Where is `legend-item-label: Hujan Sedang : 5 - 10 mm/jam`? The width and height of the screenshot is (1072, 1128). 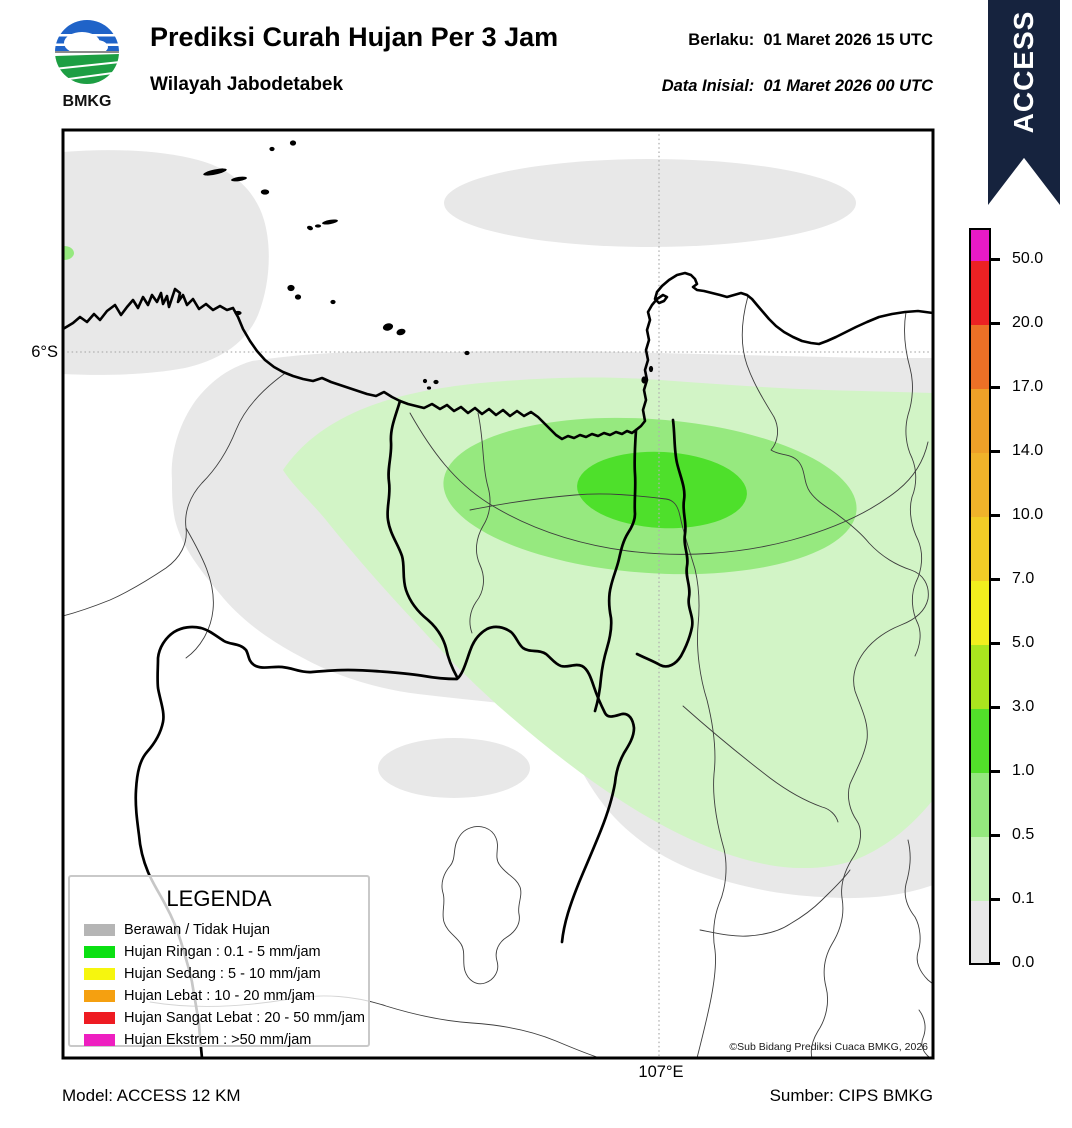 legend-item-label: Hujan Sedang : 5 - 10 mm/jam is located at coordinates (222, 974).